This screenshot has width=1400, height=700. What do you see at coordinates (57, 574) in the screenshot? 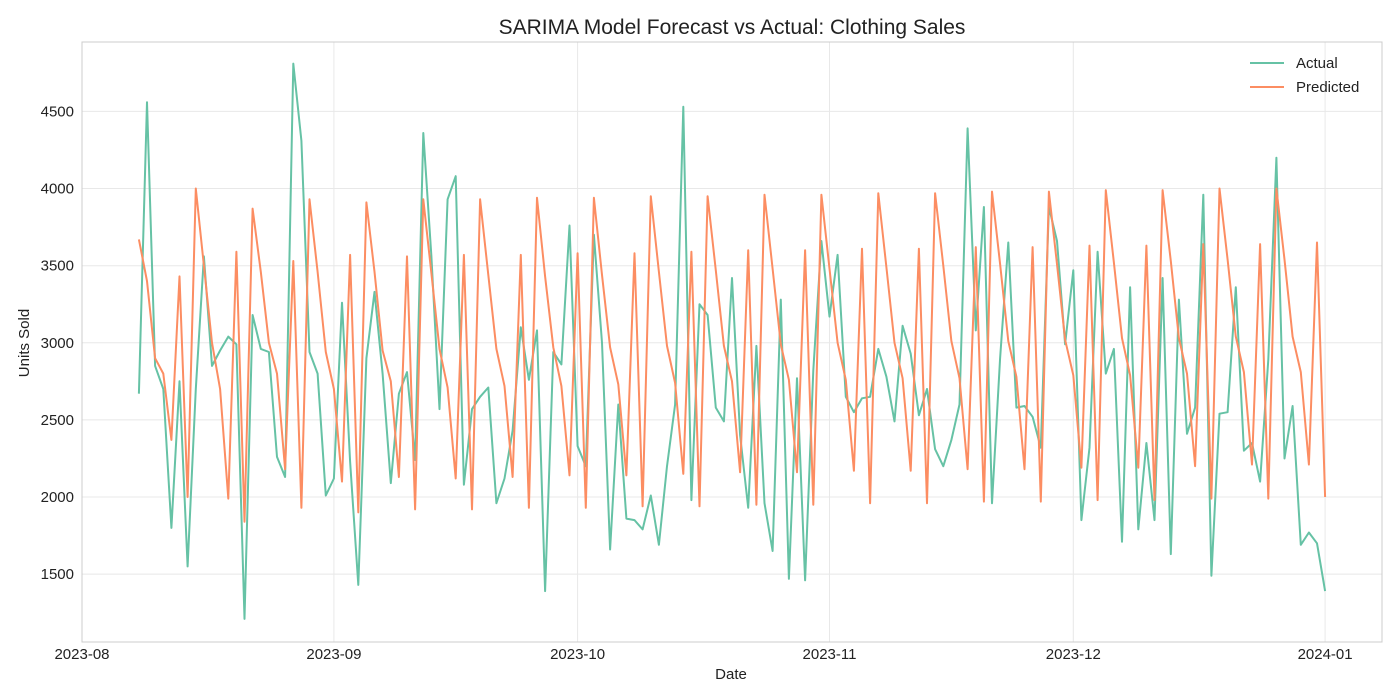
I see `y-tick-label: 1500` at bounding box center [57, 574].